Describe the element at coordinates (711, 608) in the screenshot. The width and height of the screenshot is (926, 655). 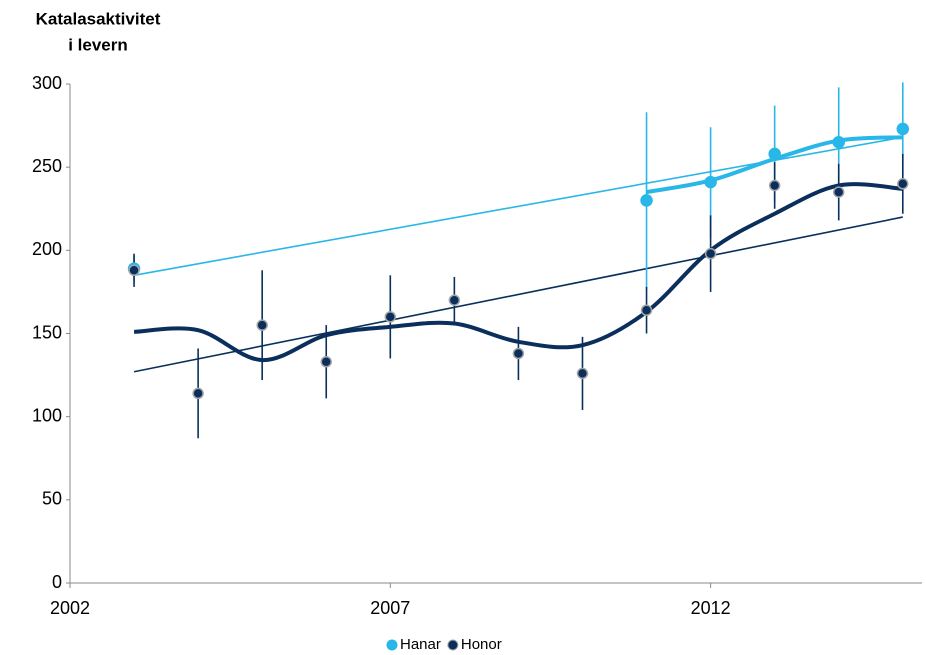
I see `x-tick-label: 2012` at that location.